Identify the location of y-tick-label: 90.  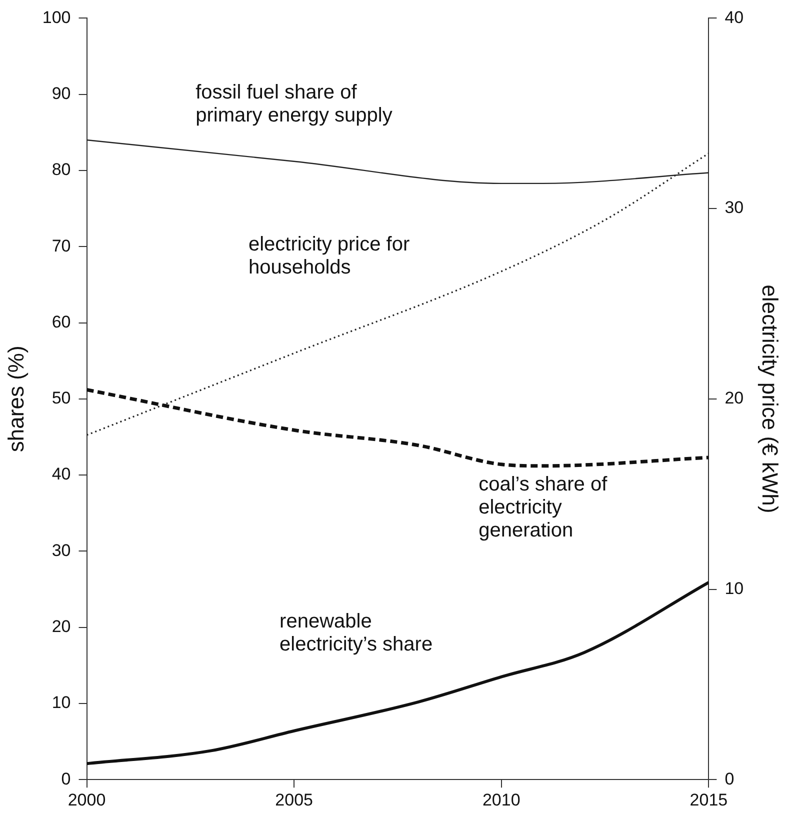
(61, 94).